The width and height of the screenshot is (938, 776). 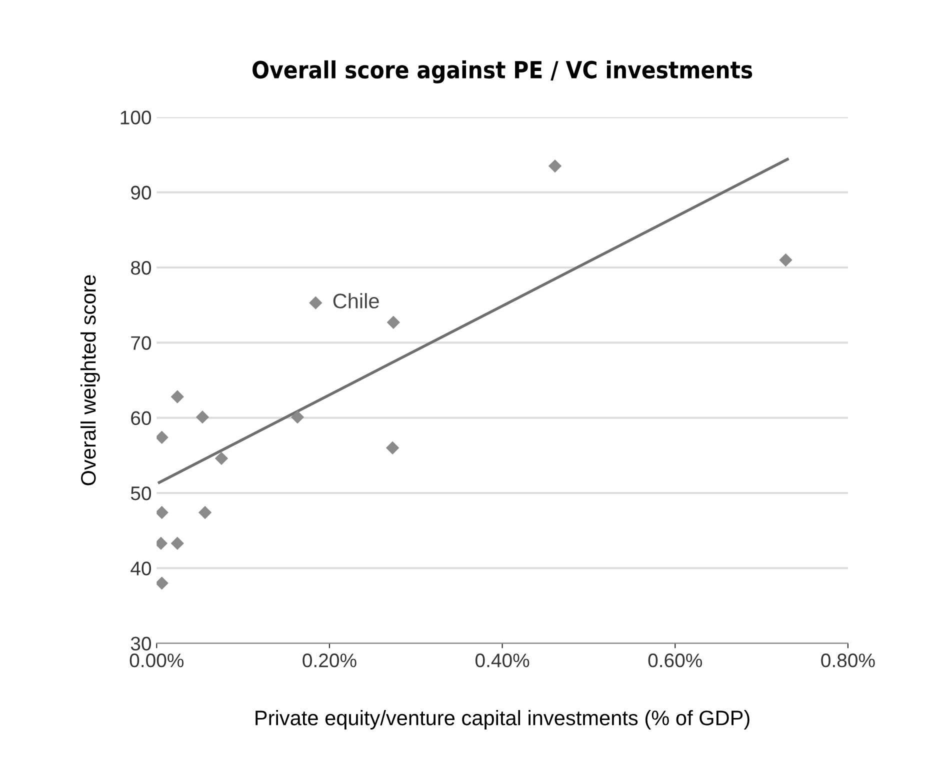 I want to click on y-tick-label: 100, so click(x=136, y=117).